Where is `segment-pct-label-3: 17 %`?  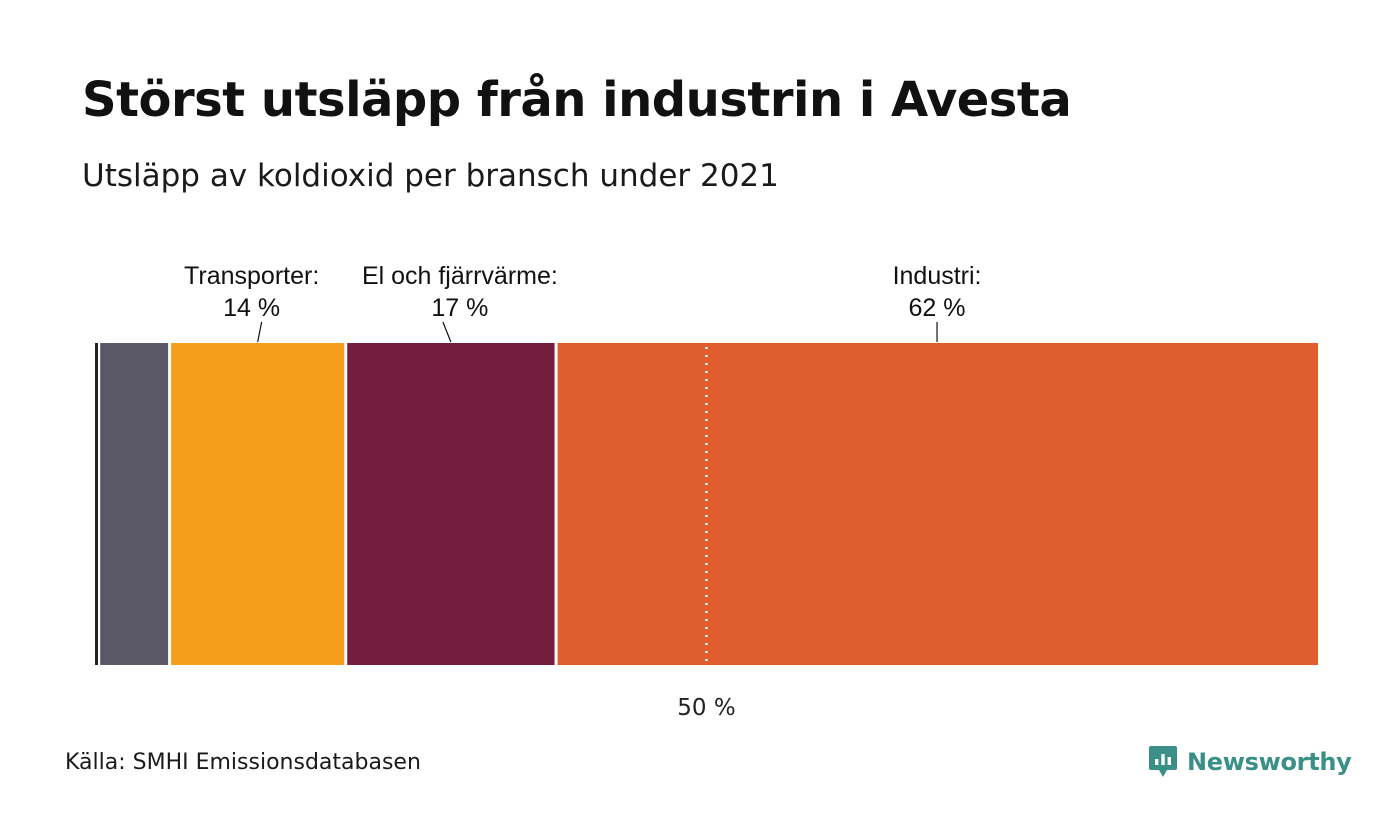
segment-pct-label-3: 17 % is located at coordinates (459, 308).